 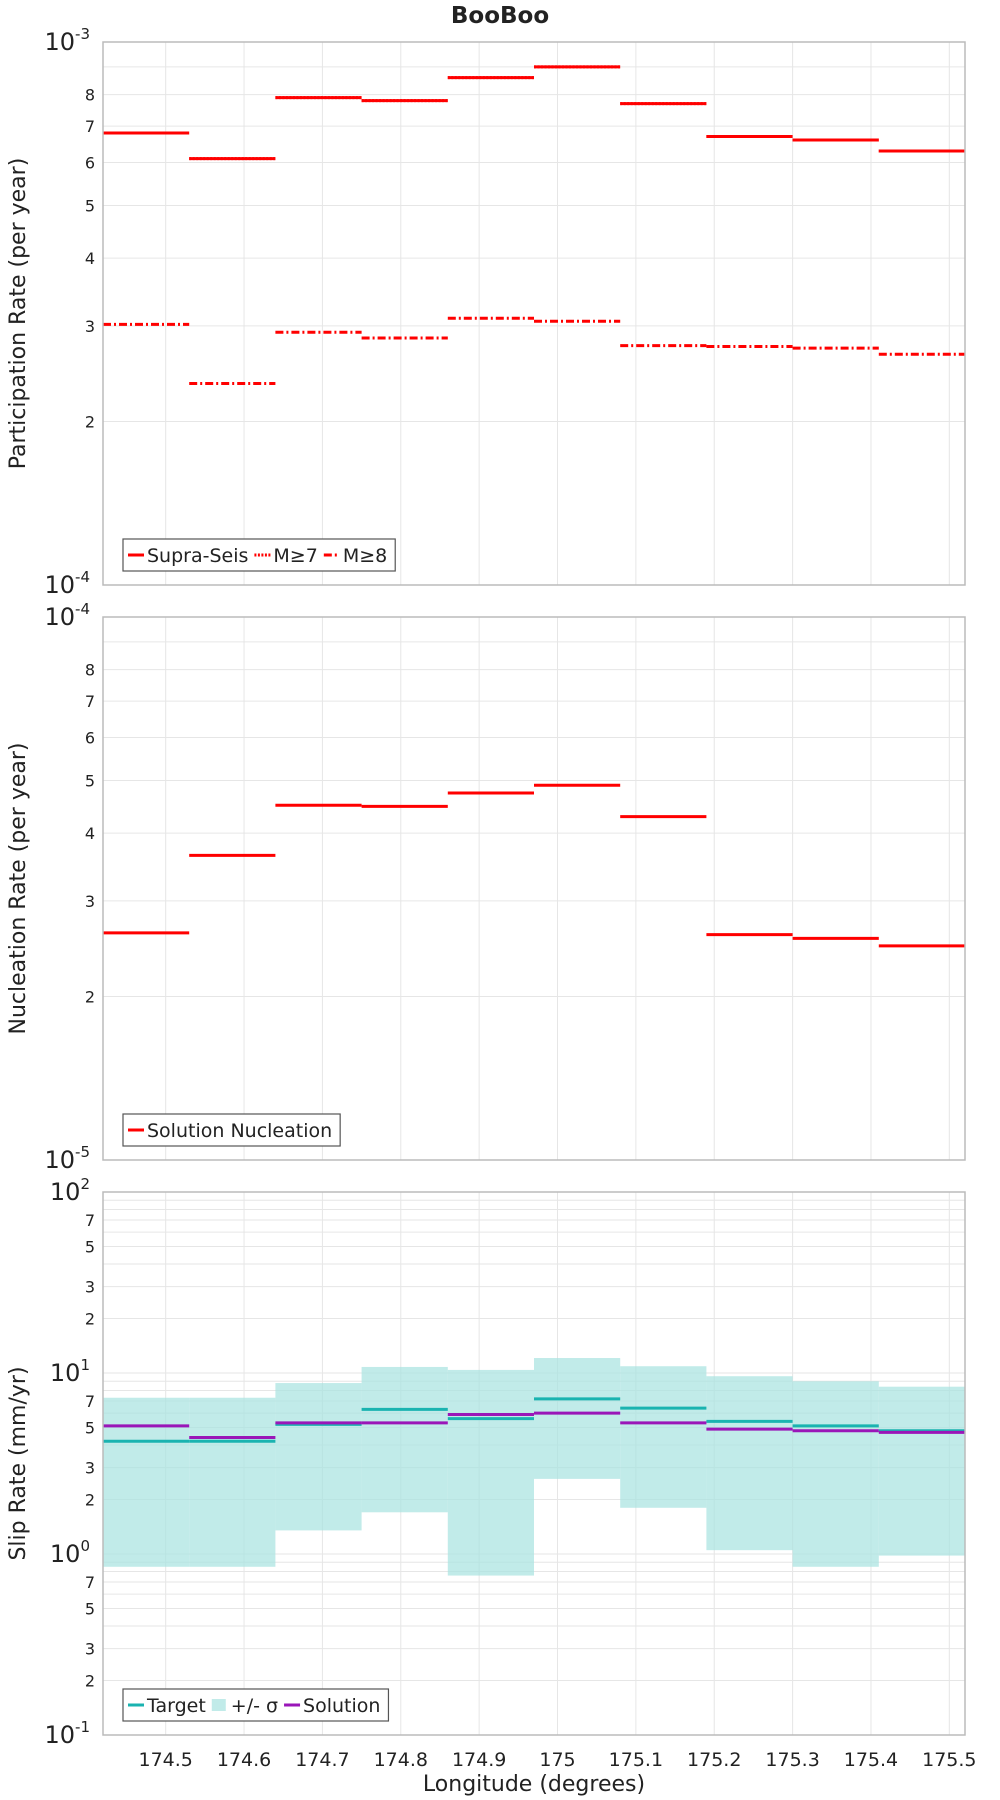 I want to click on x-tick-label: 174.6, so click(x=244, y=1760).